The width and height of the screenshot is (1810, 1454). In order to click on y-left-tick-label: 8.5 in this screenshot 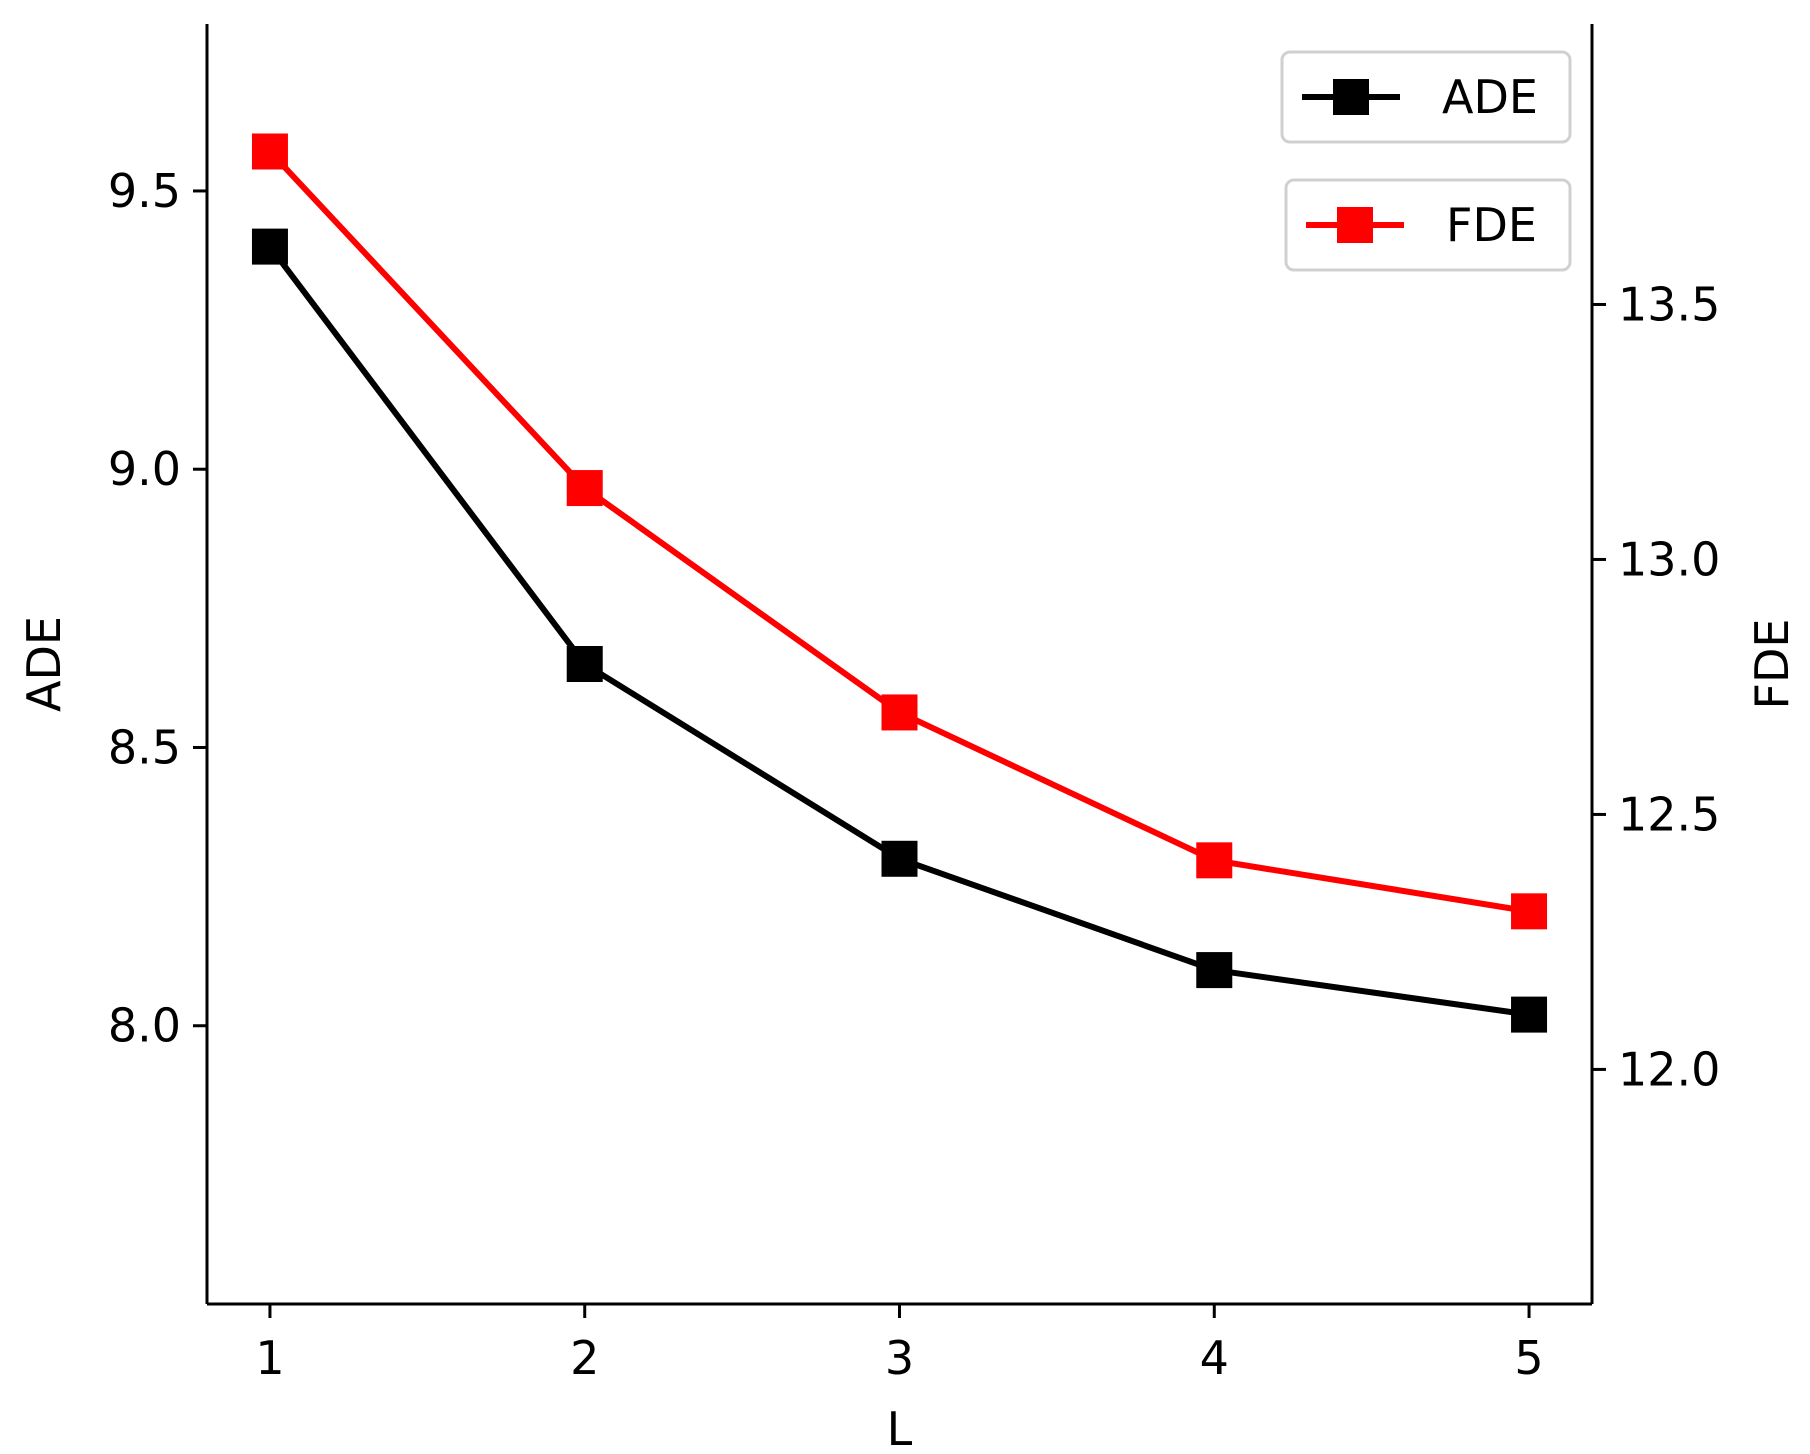, I will do `click(144, 747)`.